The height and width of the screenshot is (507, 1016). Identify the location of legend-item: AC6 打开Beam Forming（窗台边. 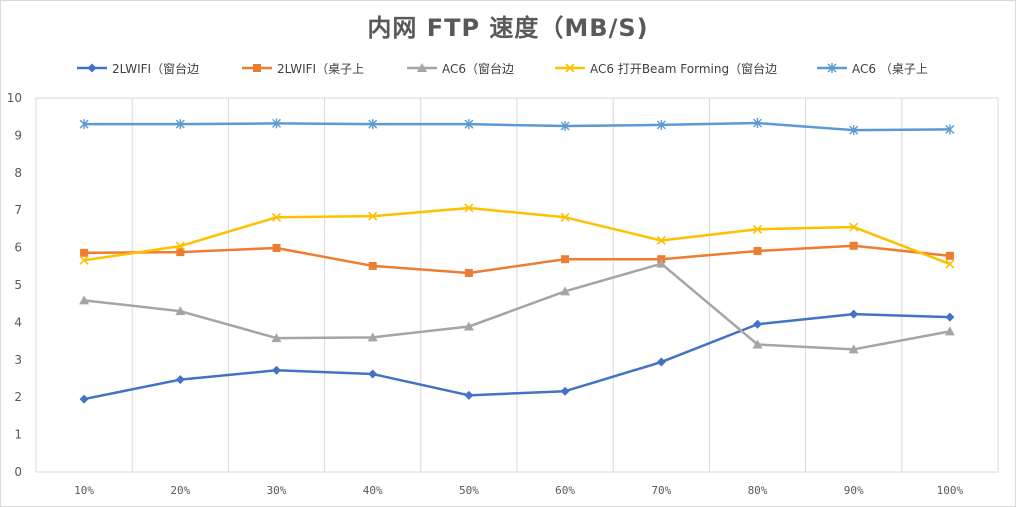
(665, 68).